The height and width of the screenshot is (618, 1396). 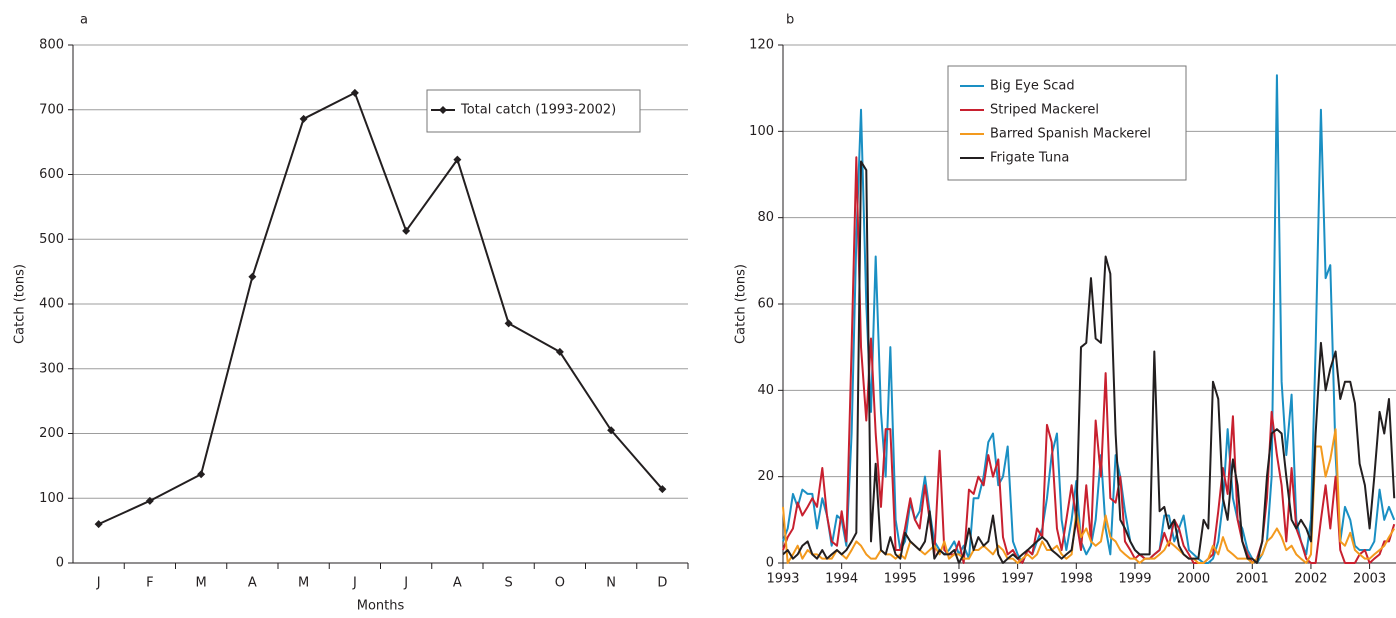 What do you see at coordinates (662, 583) in the screenshot?
I see `x-tick-label: D` at bounding box center [662, 583].